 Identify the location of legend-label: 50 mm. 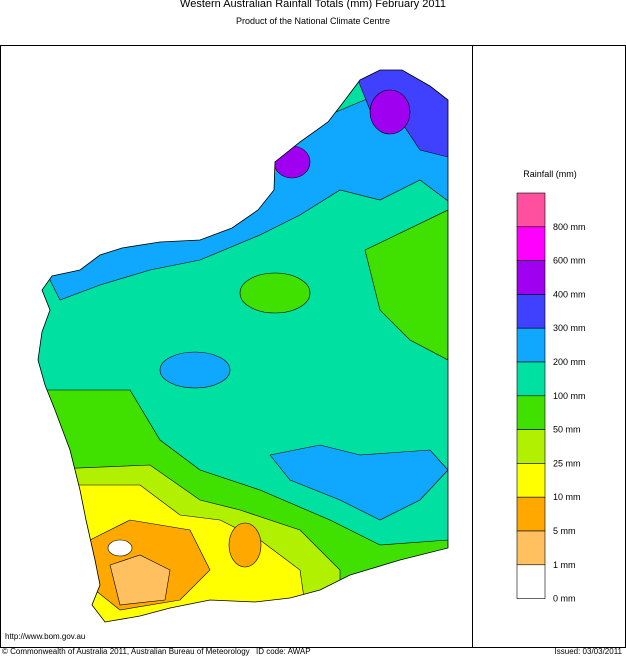
(567, 430).